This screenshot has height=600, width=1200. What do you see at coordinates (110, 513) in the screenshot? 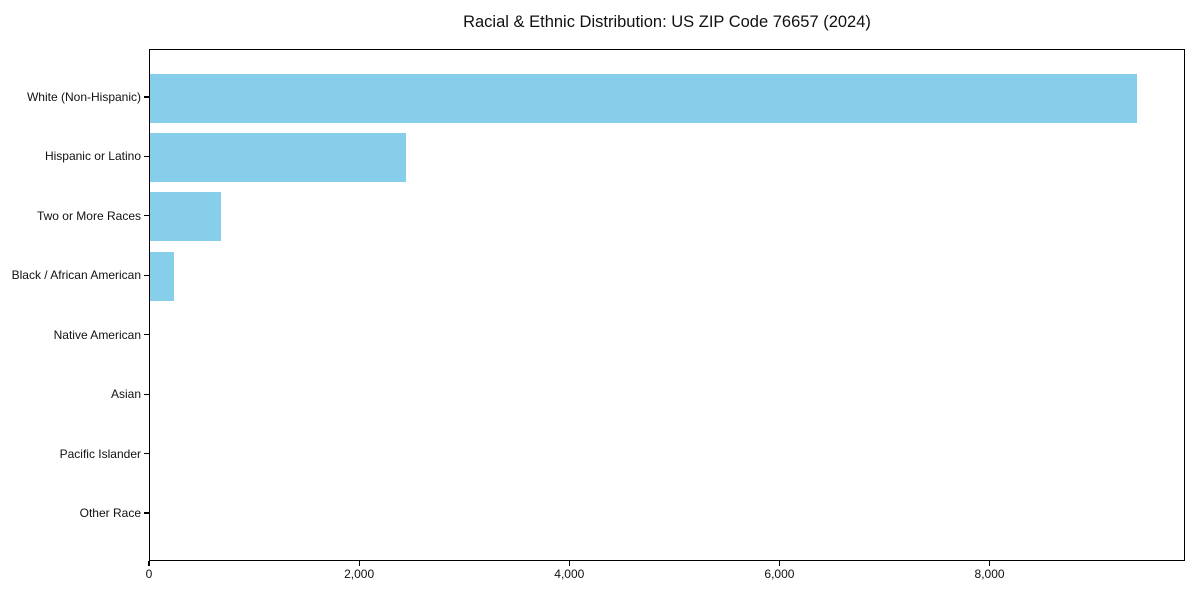
I see `y-tick-label-other-race: Other Race` at bounding box center [110, 513].